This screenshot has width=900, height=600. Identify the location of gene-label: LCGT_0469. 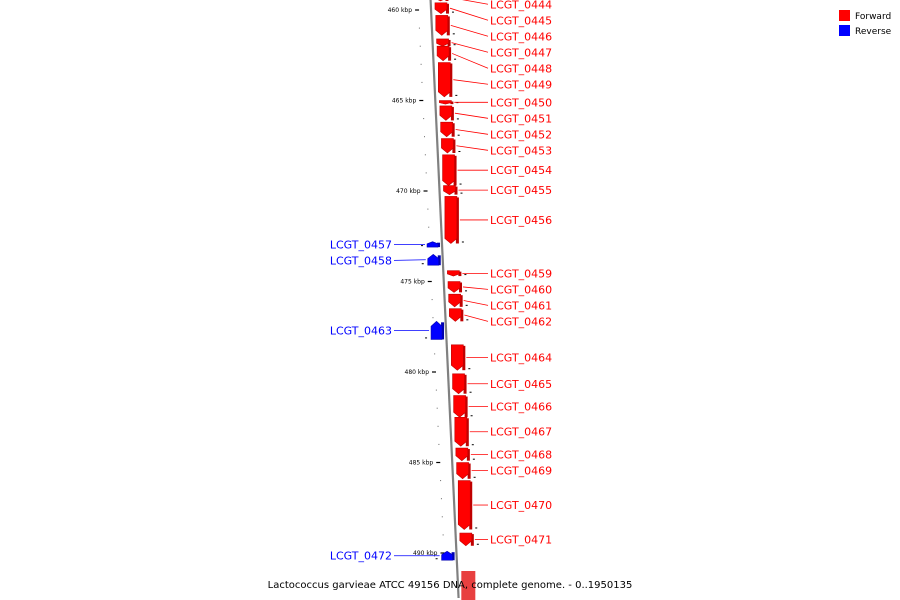
(521, 471).